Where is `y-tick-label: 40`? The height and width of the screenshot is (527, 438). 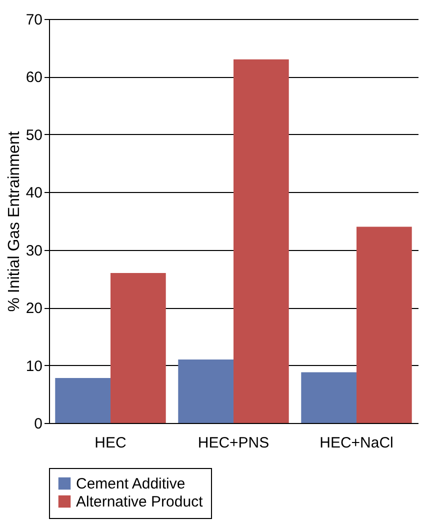
y-tick-label: 40 is located at coordinates (34, 193).